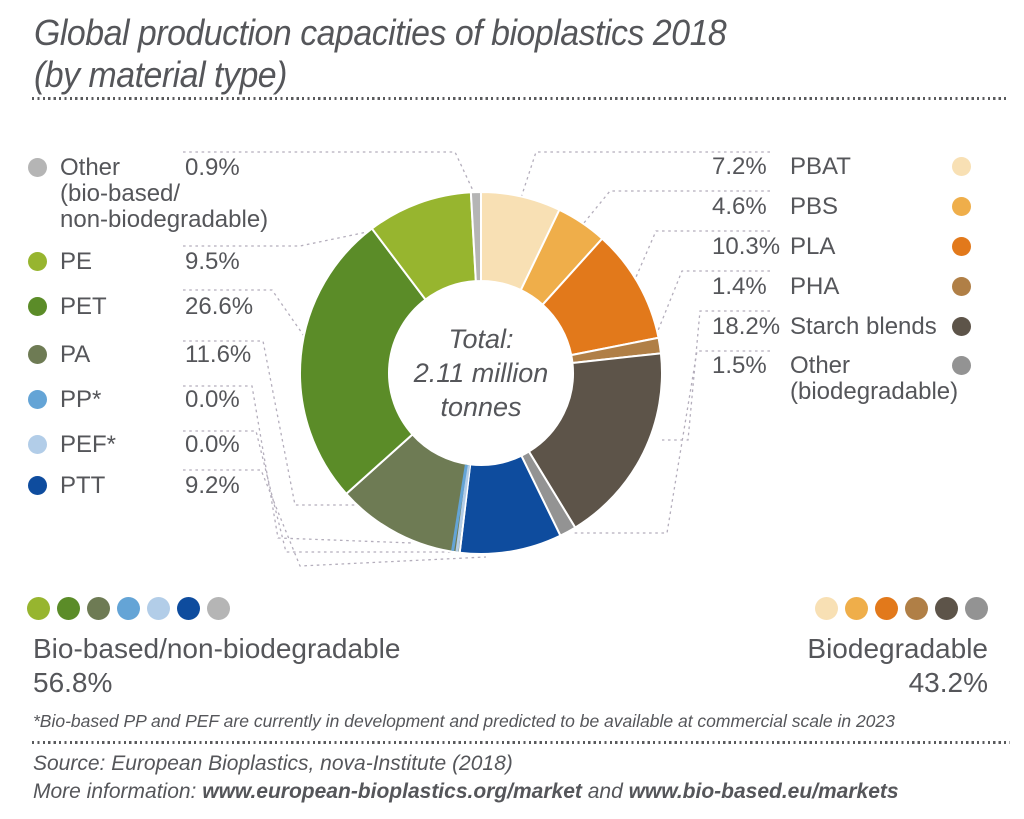  Describe the element at coordinates (481, 339) in the screenshot. I see `center-line-1: Total:` at that location.